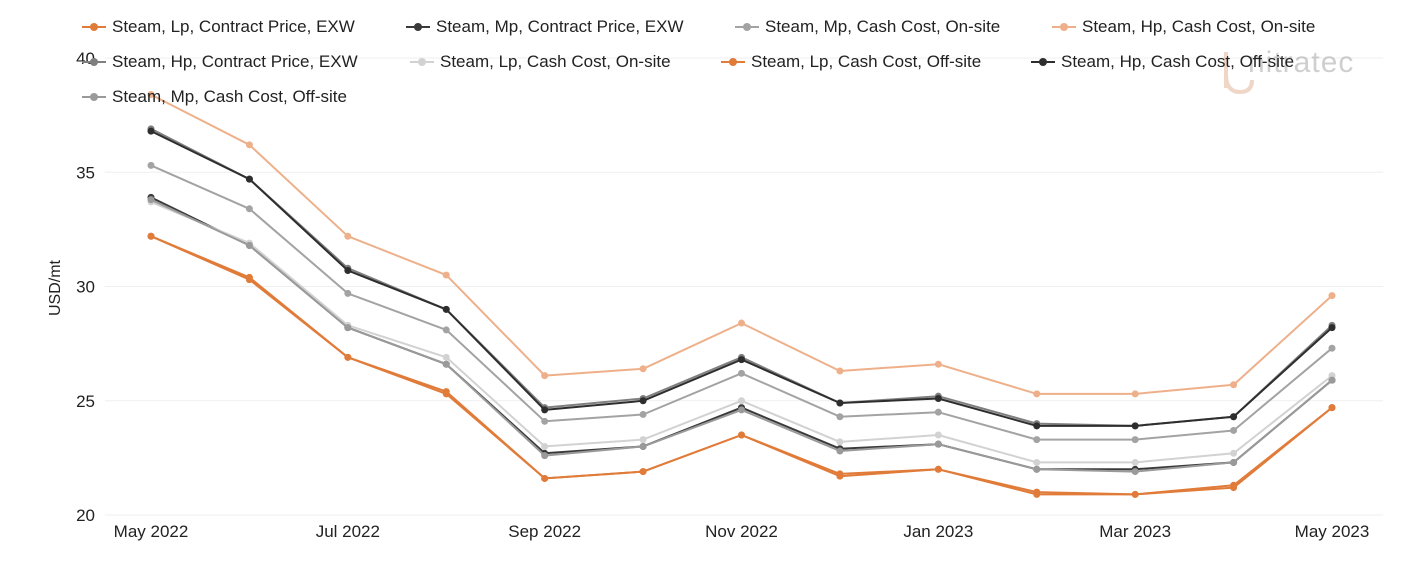 This screenshot has width=1401, height=561. What do you see at coordinates (866, 61) in the screenshot?
I see `legend-label: Steam, Lp, Cash Cost, Off-site` at bounding box center [866, 61].